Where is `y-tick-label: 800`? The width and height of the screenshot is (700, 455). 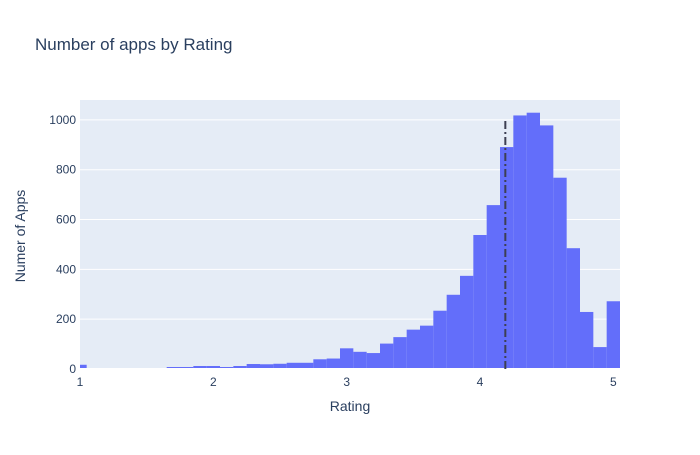
y-tick-label: 800 is located at coordinates (66, 170).